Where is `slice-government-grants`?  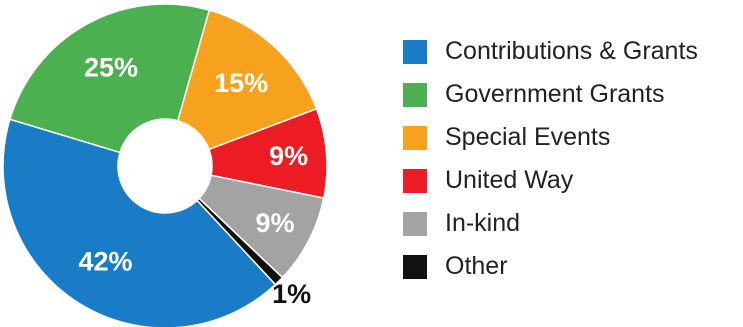 slice-government-grants is located at coordinates (109, 78).